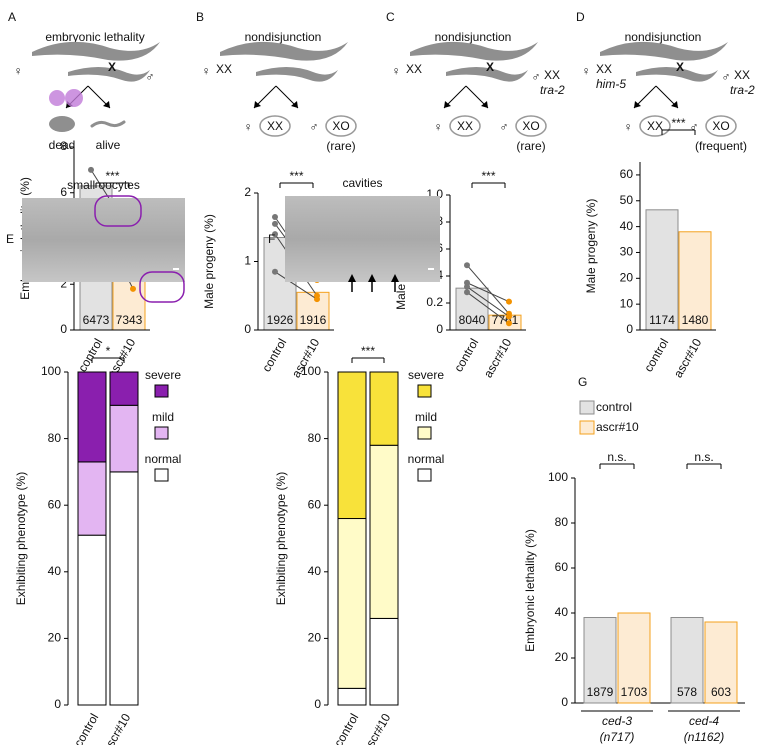 Image resolution: width=766 pixels, height=745 pixels. I want to click on n-label: 603, so click(721, 692).